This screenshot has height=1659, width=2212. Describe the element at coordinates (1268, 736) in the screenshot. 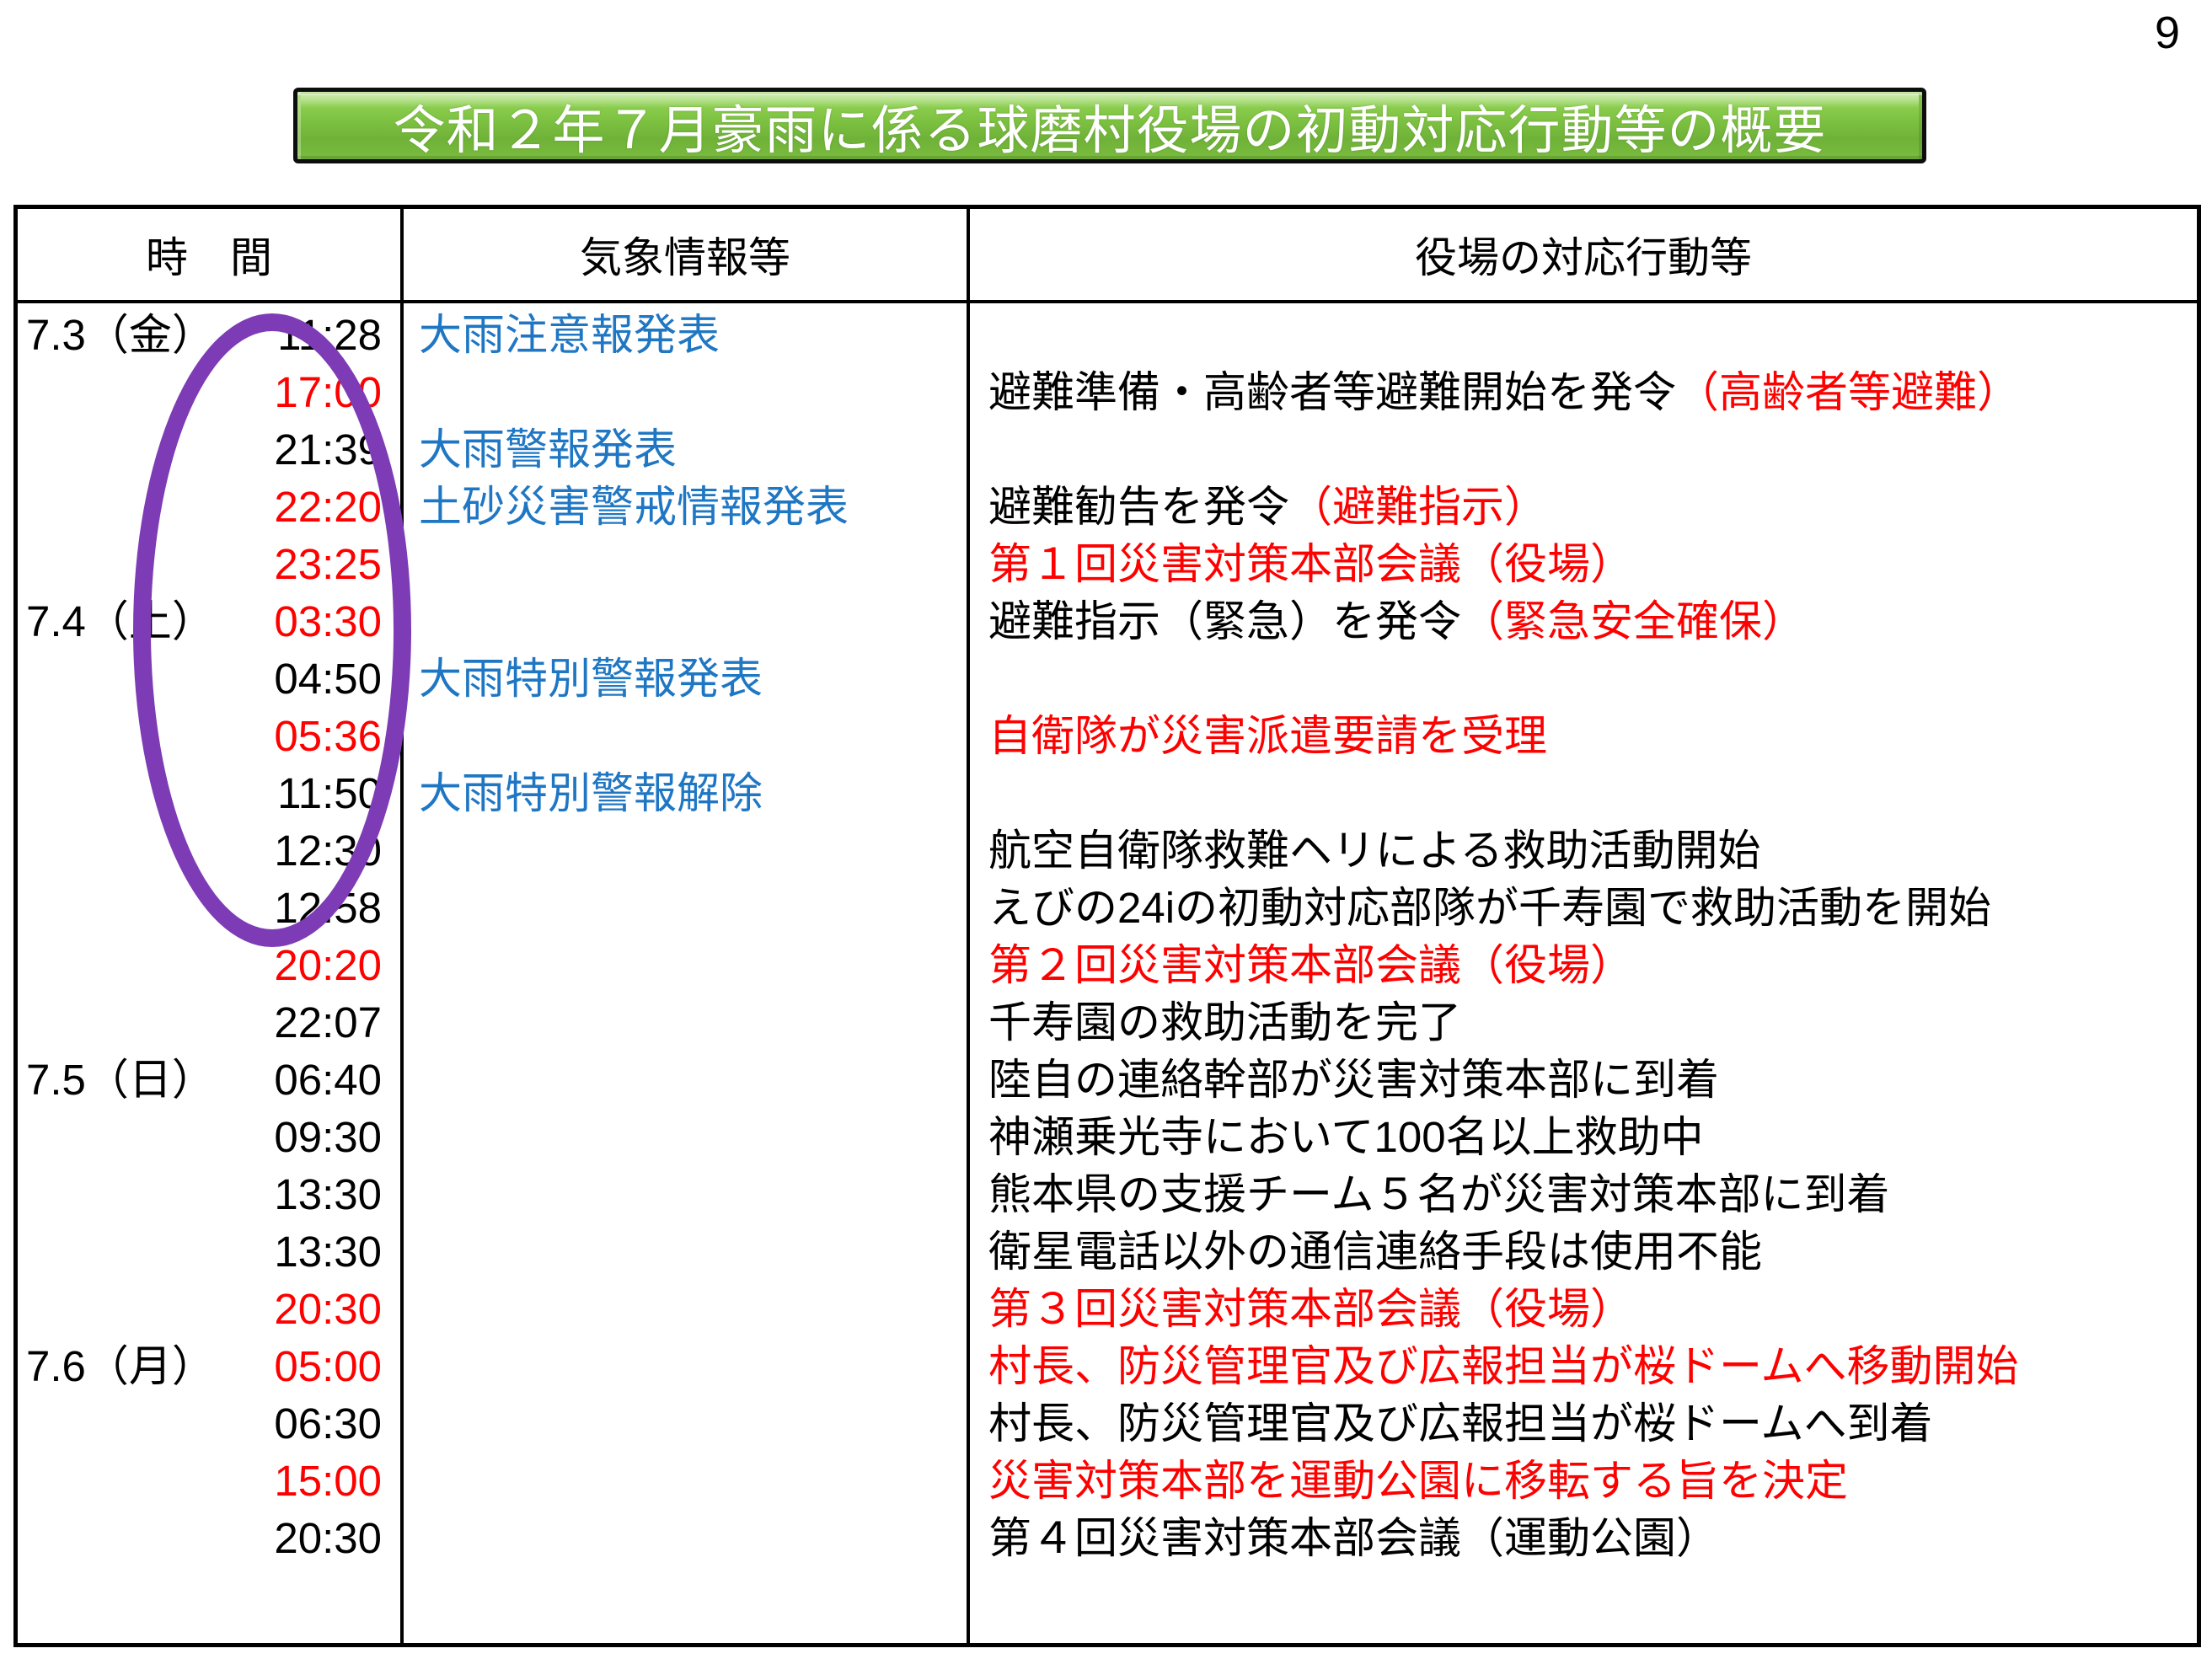

I see `action-row-segment: 自衛隊が災害派遣要請を受理` at that location.